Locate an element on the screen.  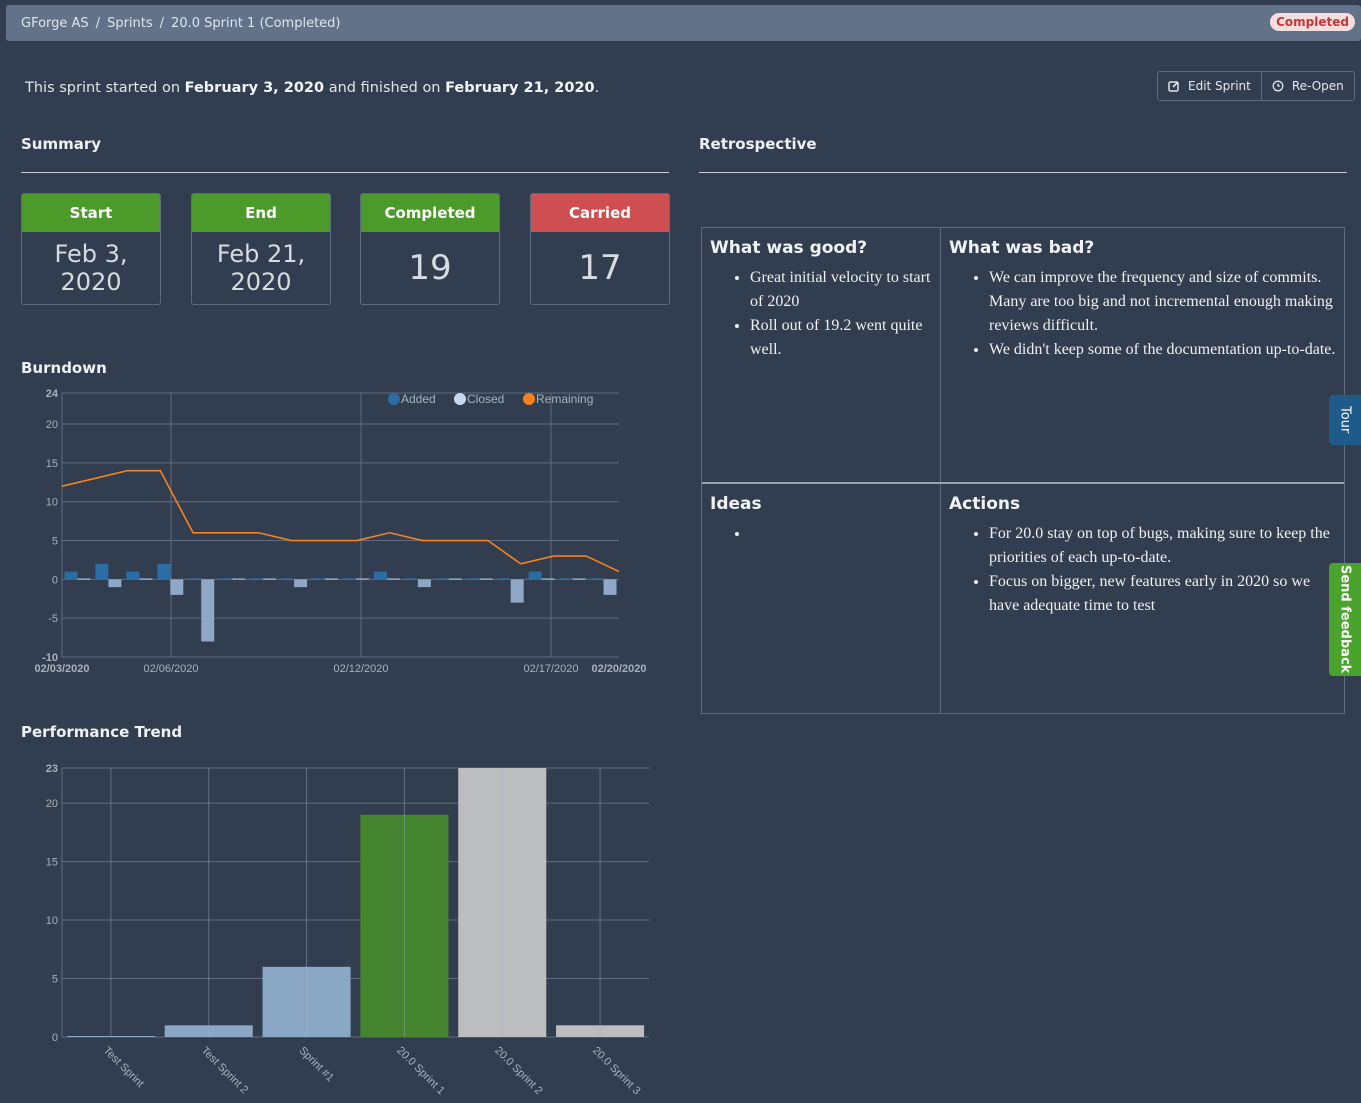
start-card: Start Feb 3, 2020 is located at coordinates (91, 249).